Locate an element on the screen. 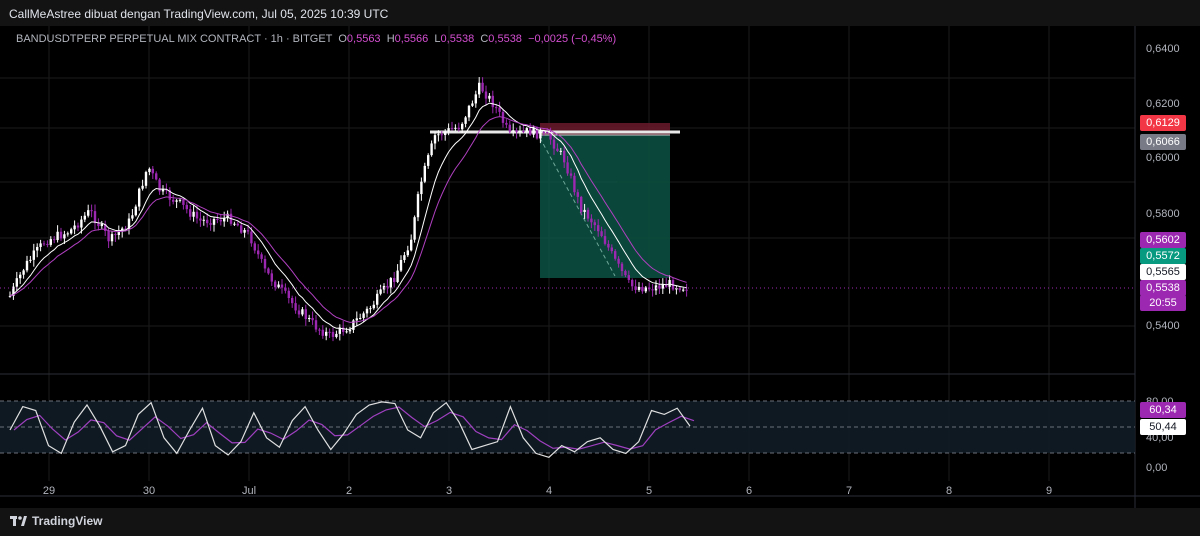 This screenshot has width=1200, height=536. price-badge: 20:55 is located at coordinates (1163, 303).